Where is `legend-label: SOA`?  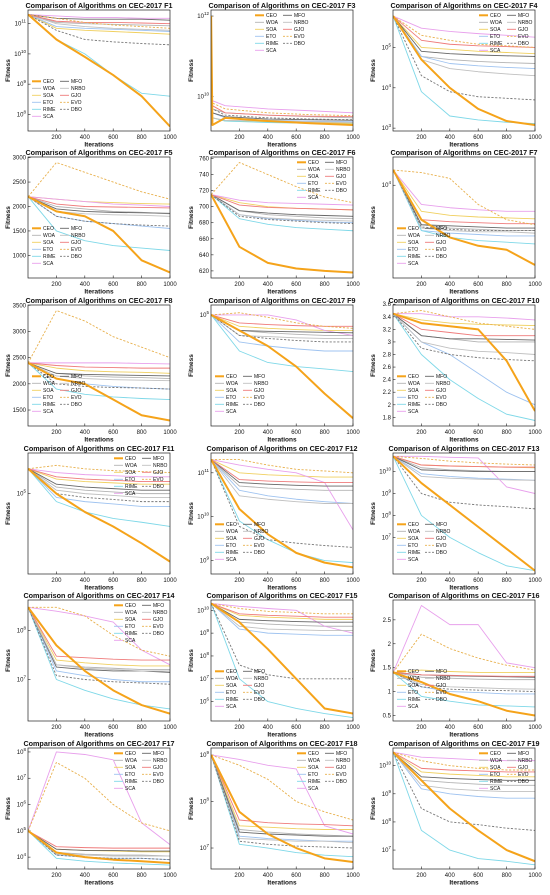
legend-label: SOA is located at coordinates (231, 391).